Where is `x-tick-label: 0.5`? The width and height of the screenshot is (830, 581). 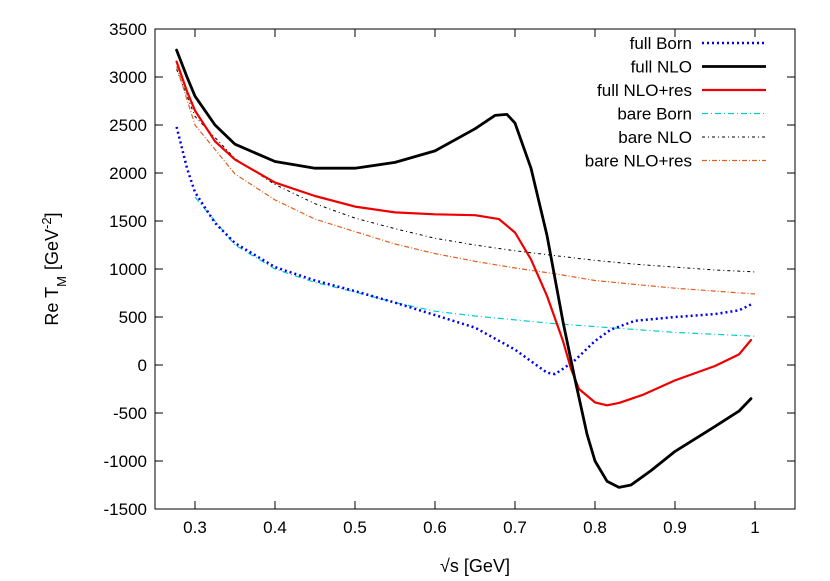
x-tick-label: 0.5 is located at coordinates (355, 527).